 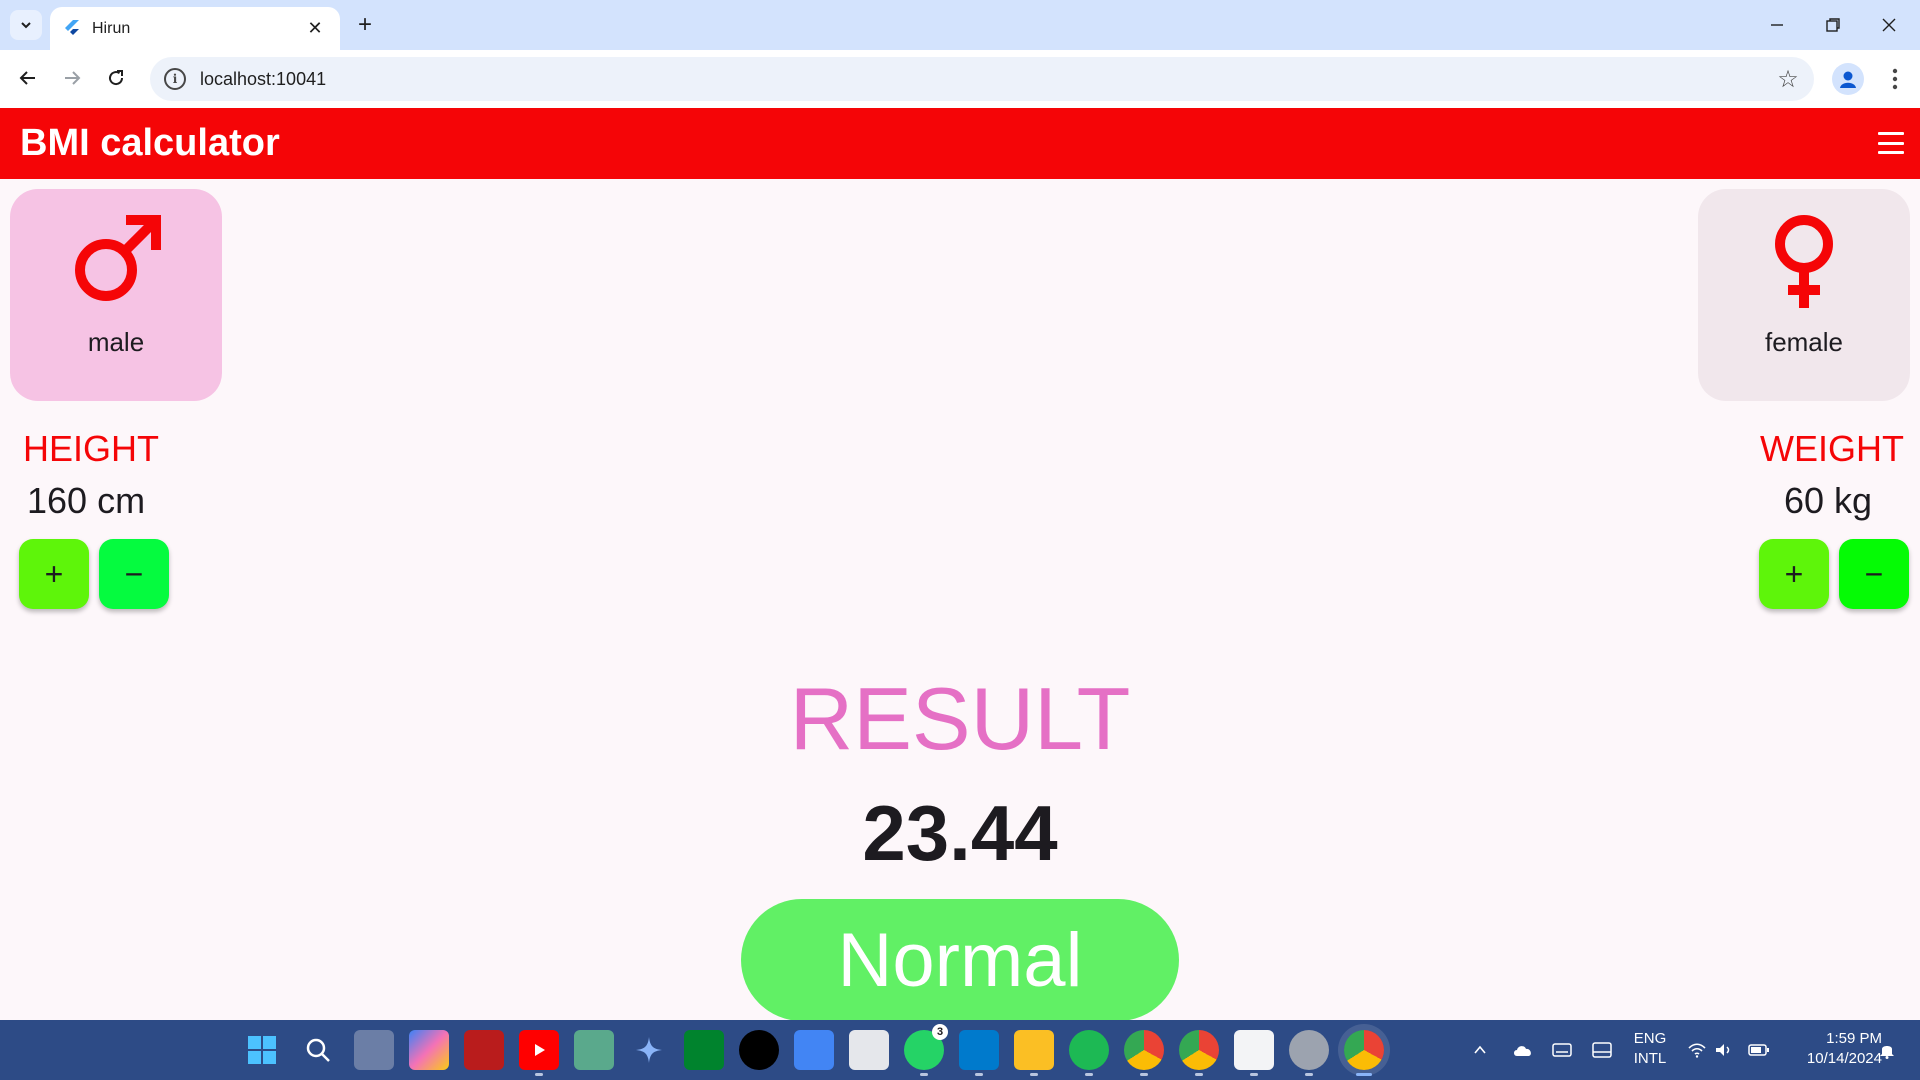 What do you see at coordinates (28, 78) in the screenshot?
I see `back-icon` at bounding box center [28, 78].